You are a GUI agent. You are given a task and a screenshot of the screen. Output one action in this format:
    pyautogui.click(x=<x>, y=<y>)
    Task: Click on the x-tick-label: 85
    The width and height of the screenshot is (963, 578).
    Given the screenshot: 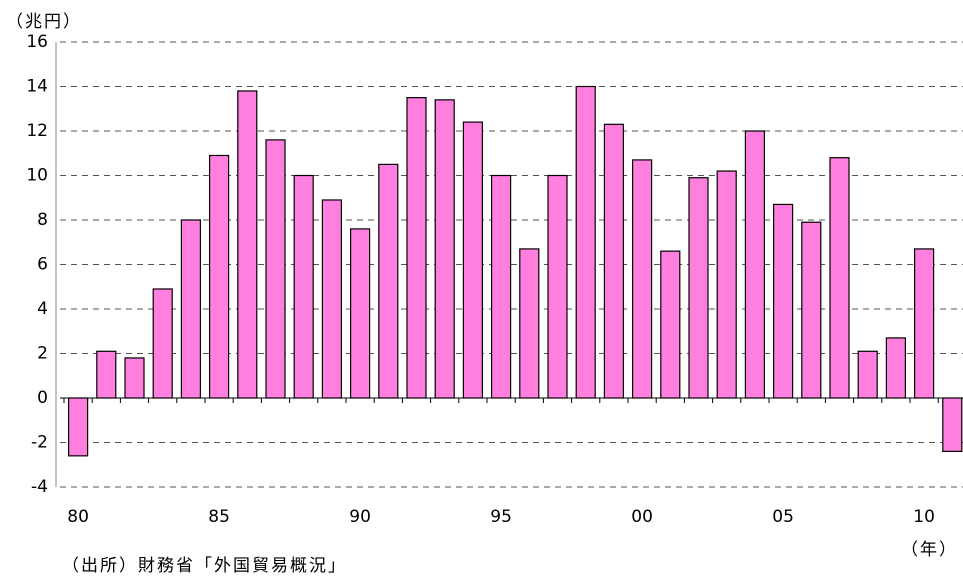 What is the action you would take?
    pyautogui.click(x=219, y=517)
    